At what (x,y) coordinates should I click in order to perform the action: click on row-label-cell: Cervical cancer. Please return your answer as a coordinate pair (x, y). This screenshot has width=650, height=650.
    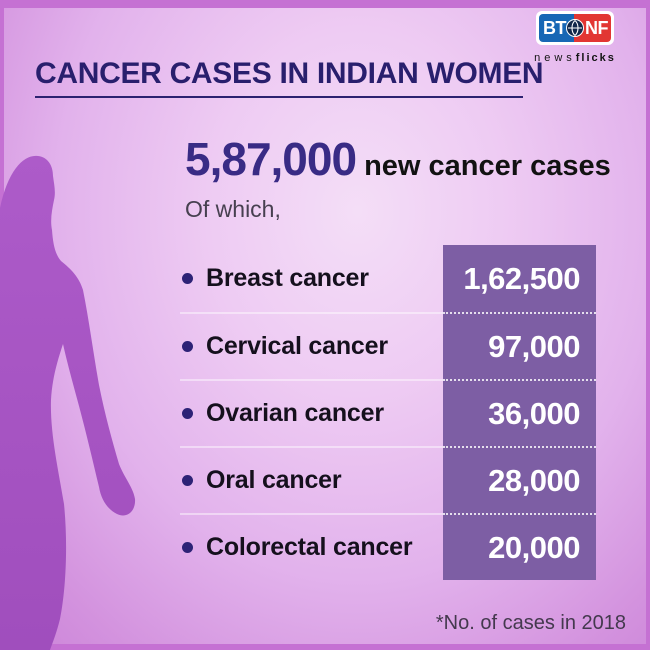
    Looking at the image, I should click on (311, 345).